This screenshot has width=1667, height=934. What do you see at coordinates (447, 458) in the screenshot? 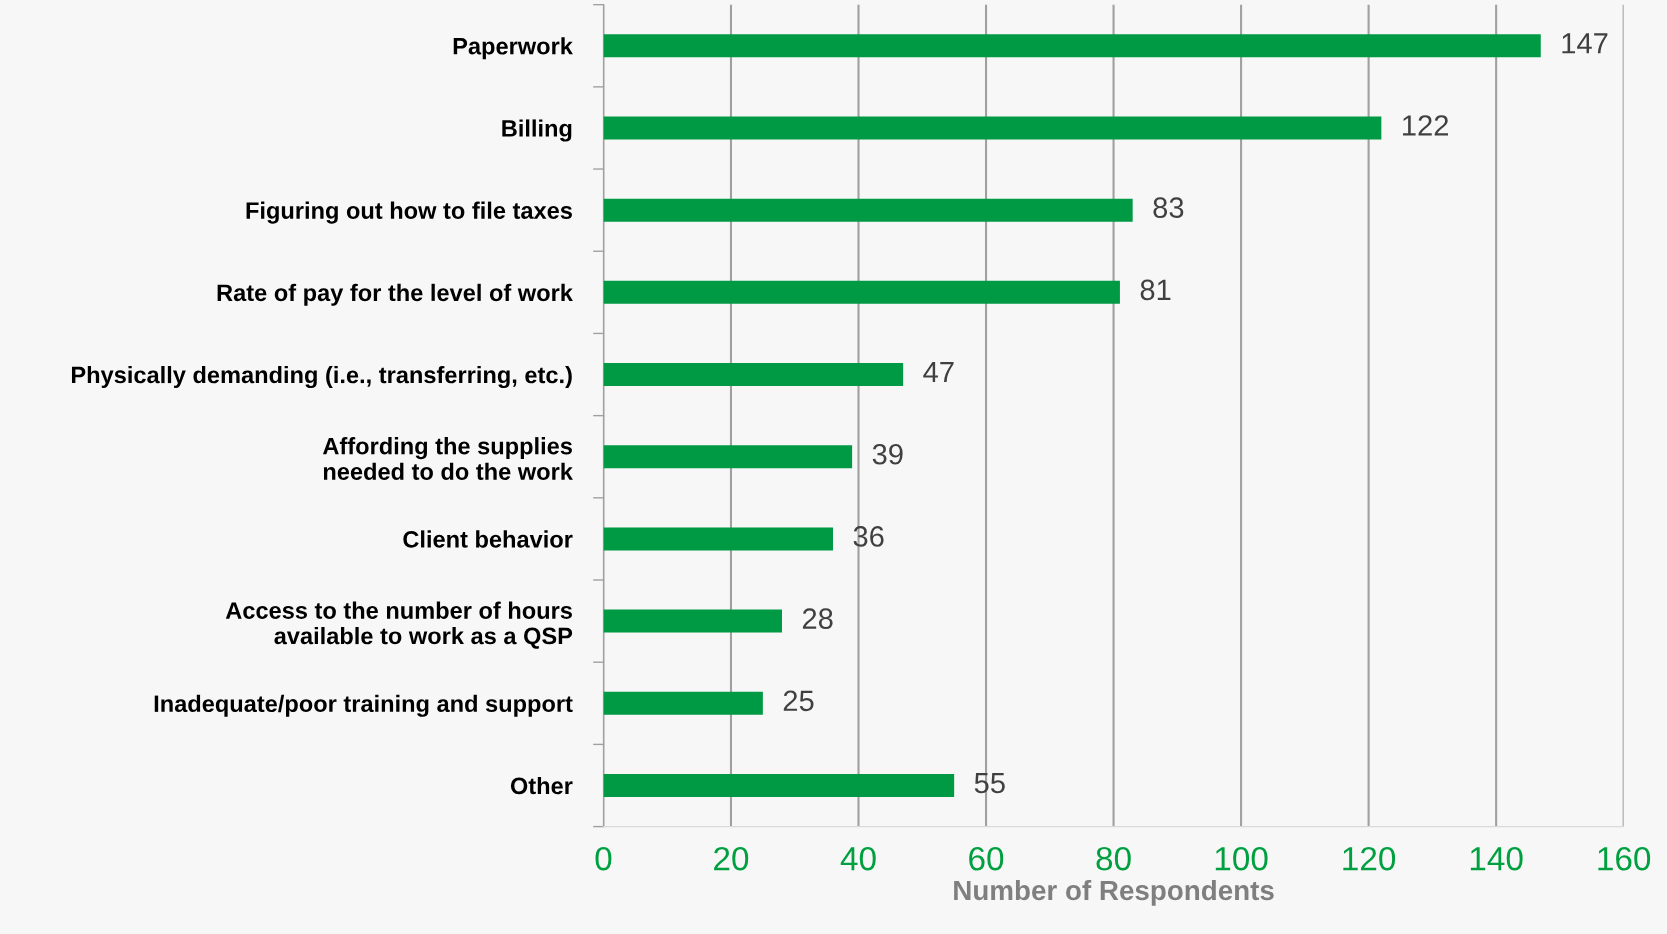
I see `y-tick-label: Affording the supplies needed to do the work` at bounding box center [447, 458].